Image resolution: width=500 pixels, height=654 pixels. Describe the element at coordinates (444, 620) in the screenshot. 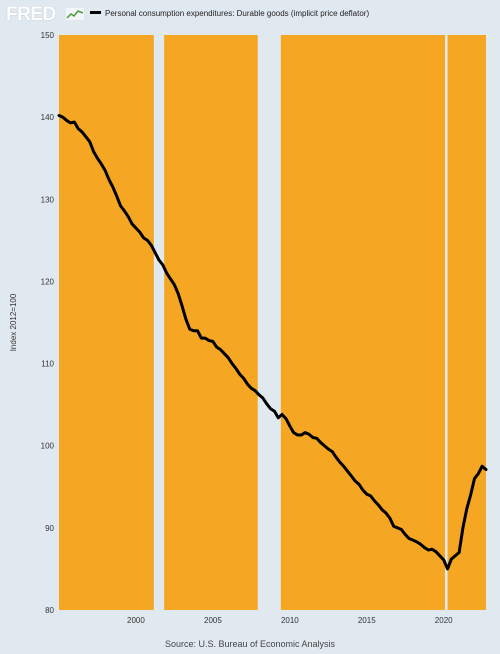

I see `x-tick-label: 2020` at that location.